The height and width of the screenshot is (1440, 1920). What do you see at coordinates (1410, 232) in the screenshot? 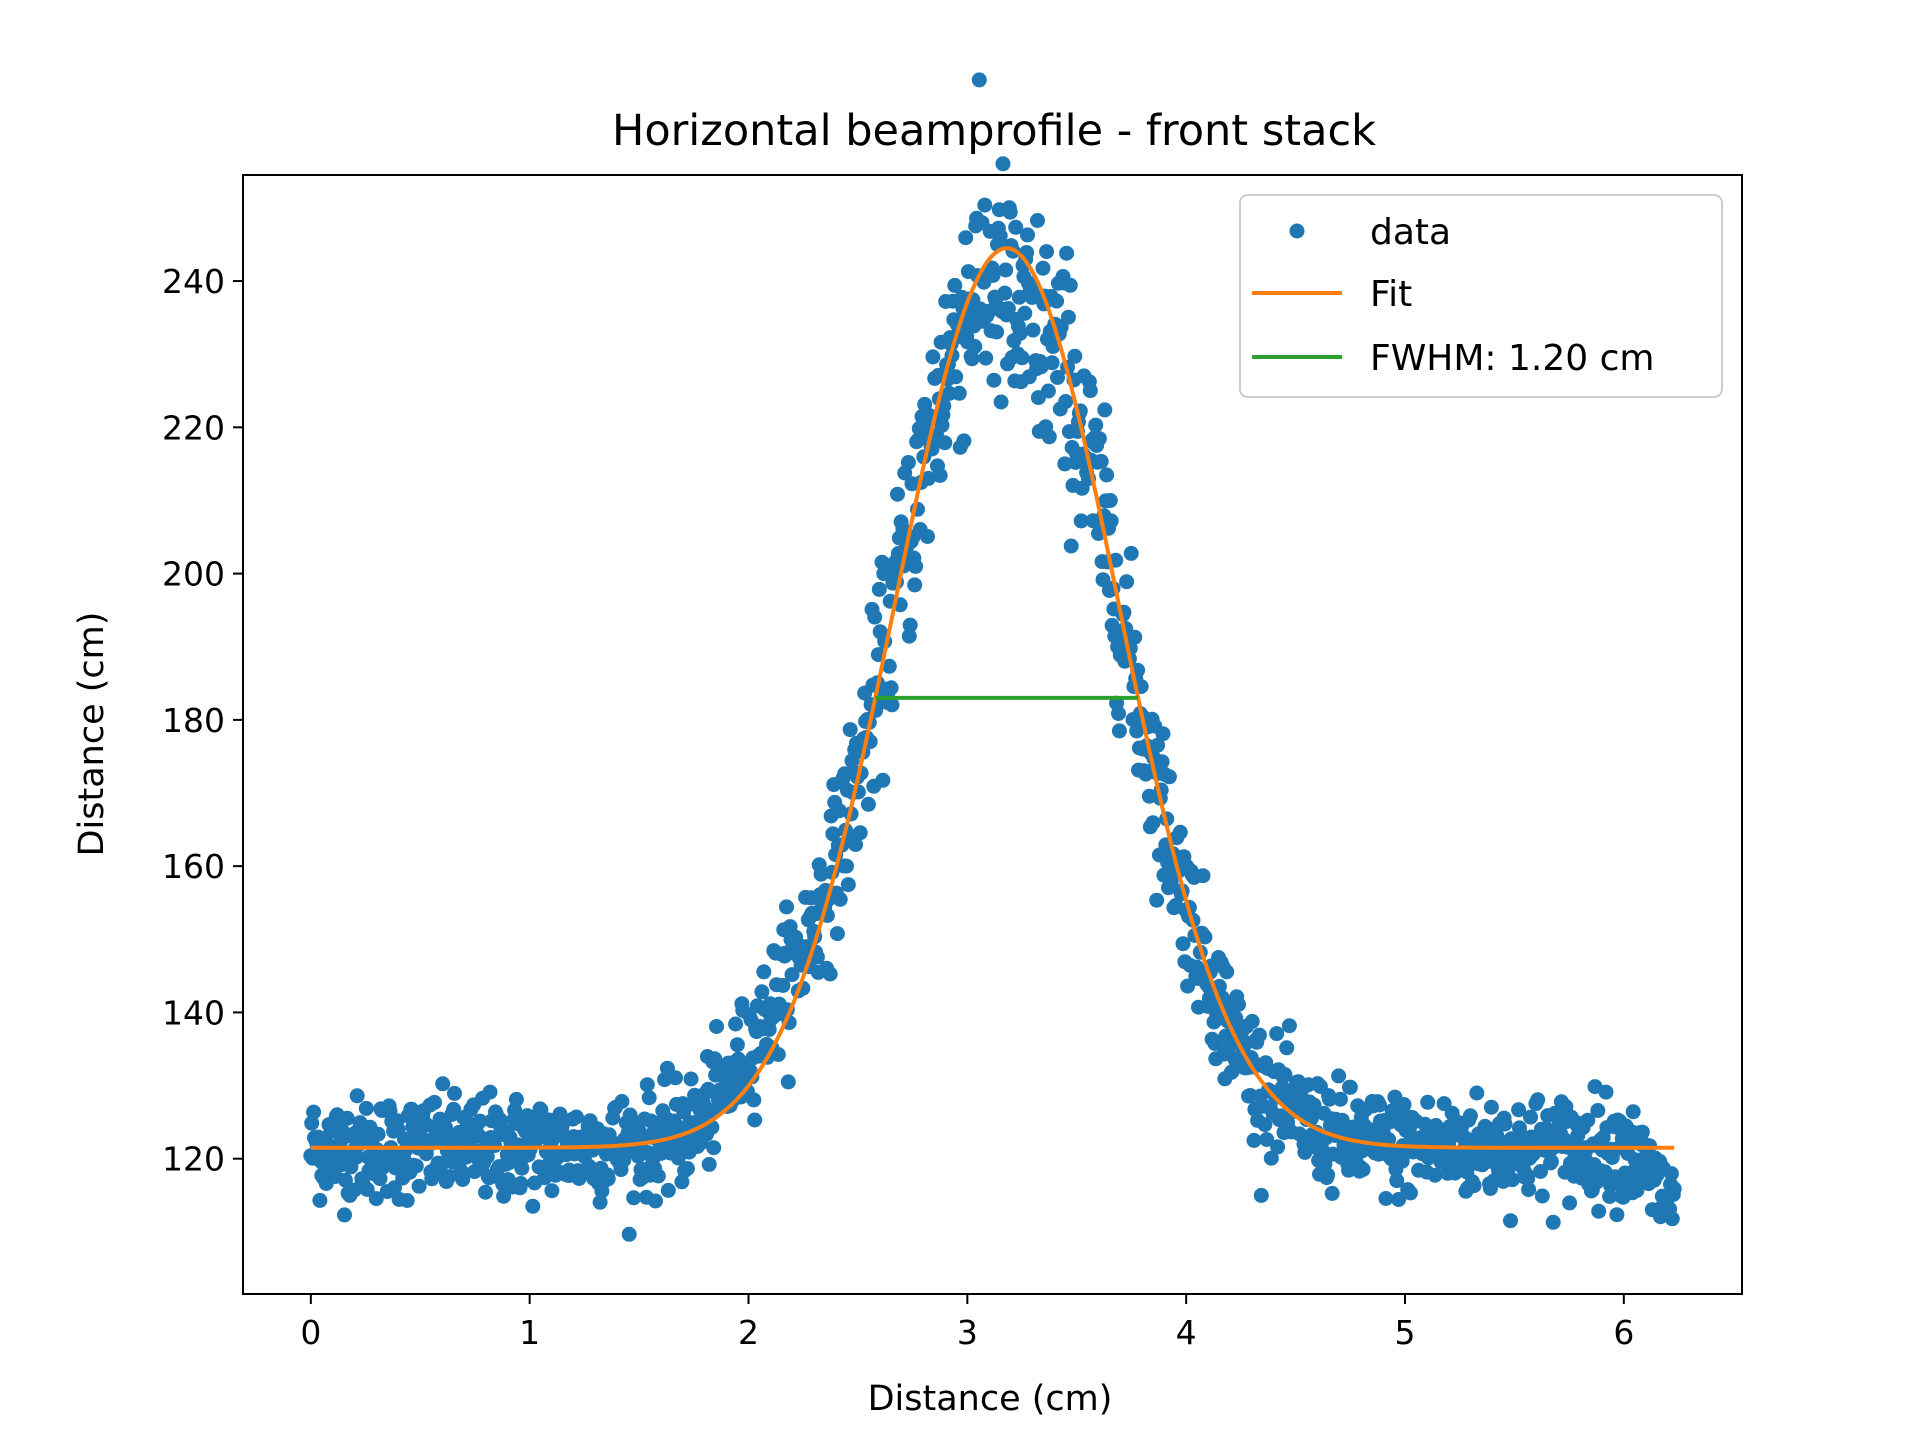
I see `legend-label-data: data` at bounding box center [1410, 232].